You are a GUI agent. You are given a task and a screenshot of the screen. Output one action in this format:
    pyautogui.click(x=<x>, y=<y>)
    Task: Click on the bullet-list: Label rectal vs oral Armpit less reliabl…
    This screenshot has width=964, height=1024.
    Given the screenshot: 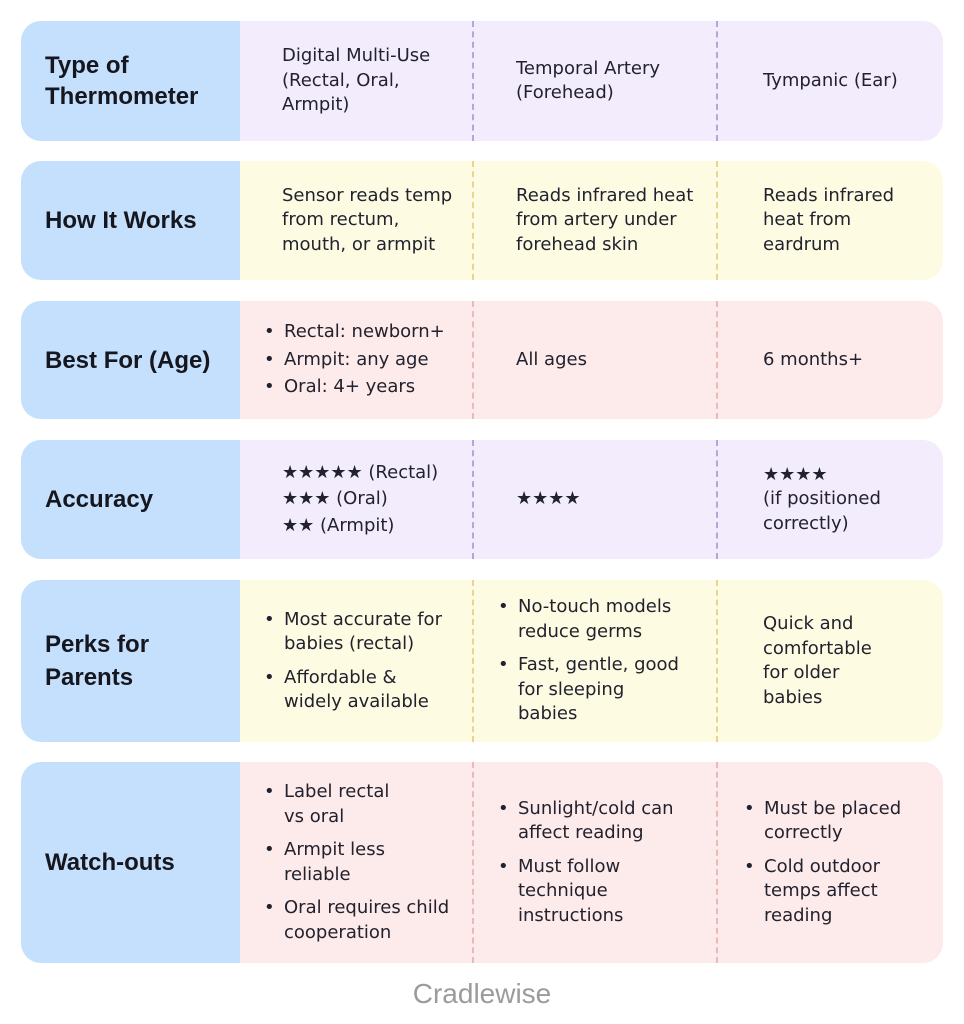 What is the action you would take?
    pyautogui.click(x=359, y=862)
    